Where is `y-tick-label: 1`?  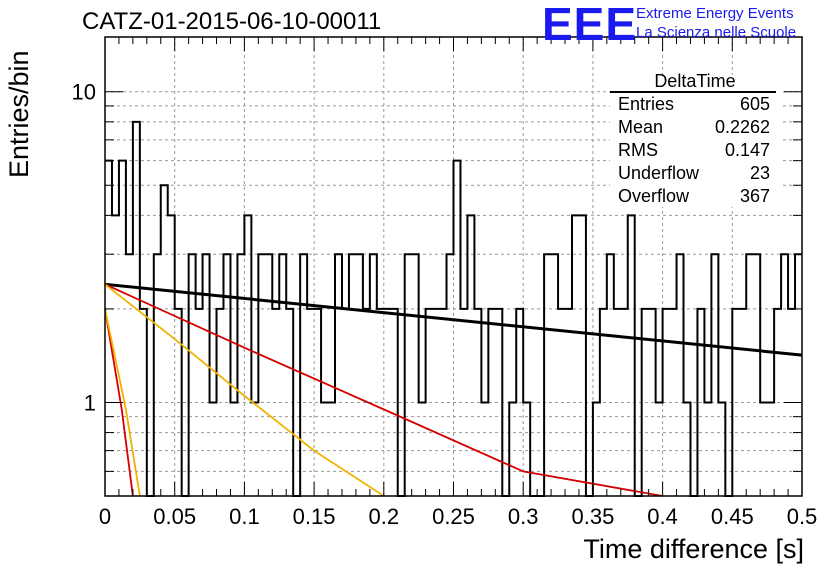 y-tick-label: 1 is located at coordinates (90, 402).